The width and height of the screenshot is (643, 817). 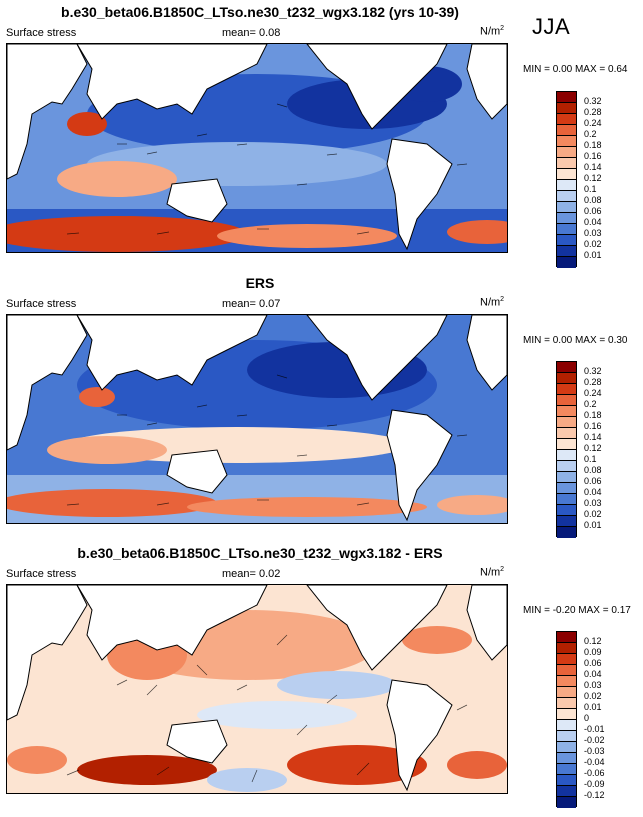 What do you see at coordinates (587, 718) in the screenshot?
I see `colorbar-tick-label: 0` at bounding box center [587, 718].